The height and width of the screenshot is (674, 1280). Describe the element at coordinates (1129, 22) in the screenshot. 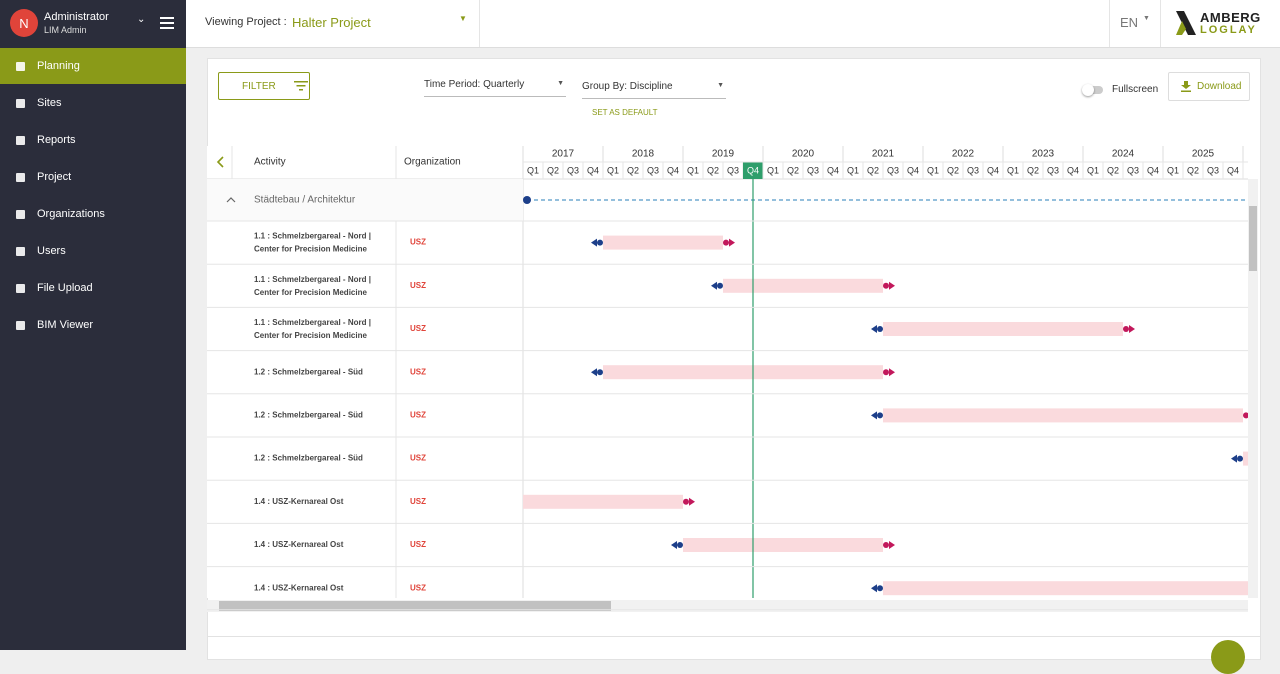

I see `language-select: EN` at that location.